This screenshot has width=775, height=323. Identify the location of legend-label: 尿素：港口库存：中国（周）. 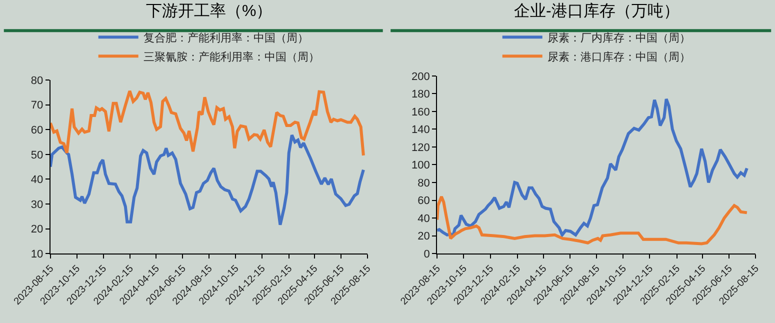
(618, 57).